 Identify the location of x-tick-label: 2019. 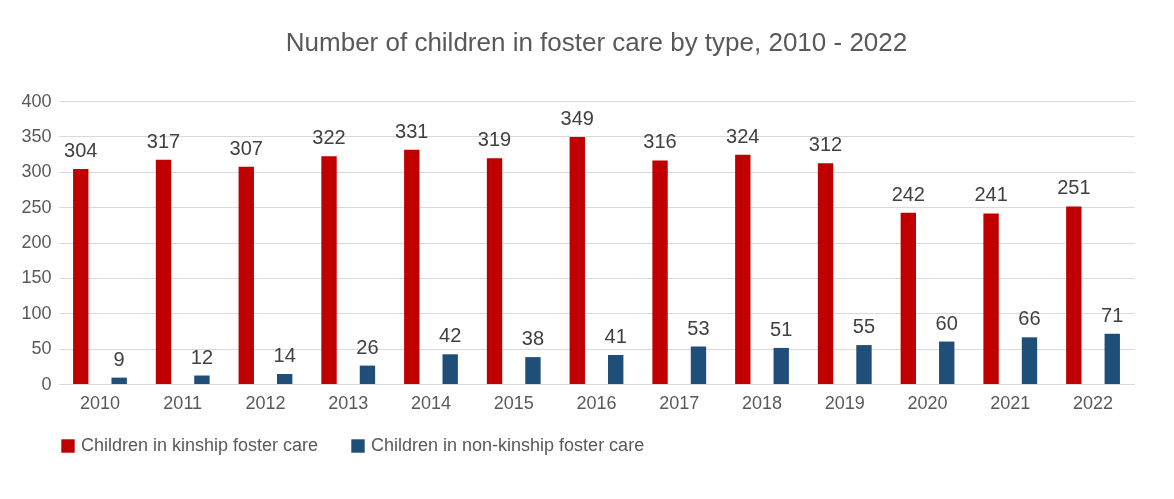
(844, 402).